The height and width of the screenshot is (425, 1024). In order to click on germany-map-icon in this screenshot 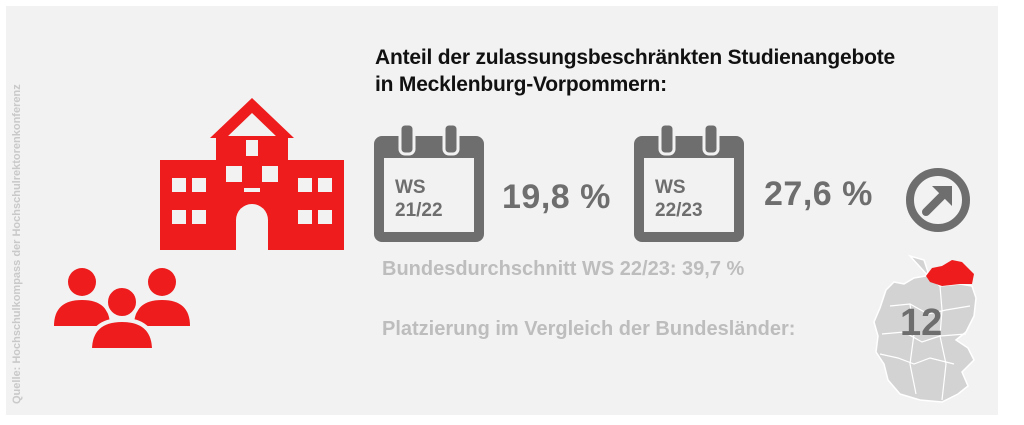, I will do `click(925, 328)`.